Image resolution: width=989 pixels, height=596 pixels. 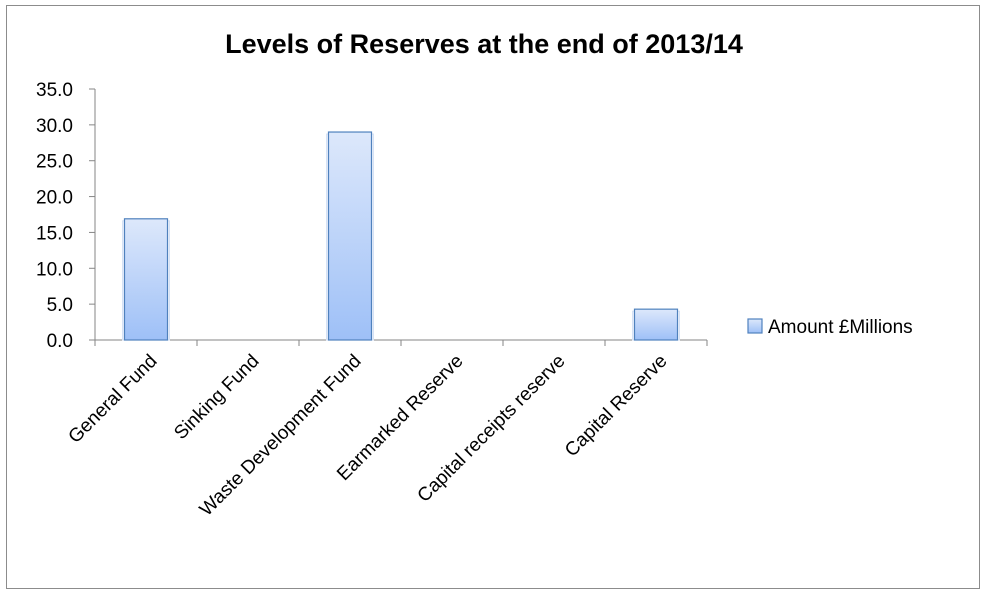 What do you see at coordinates (54, 269) in the screenshot?
I see `y-tick-label: 10.0` at bounding box center [54, 269].